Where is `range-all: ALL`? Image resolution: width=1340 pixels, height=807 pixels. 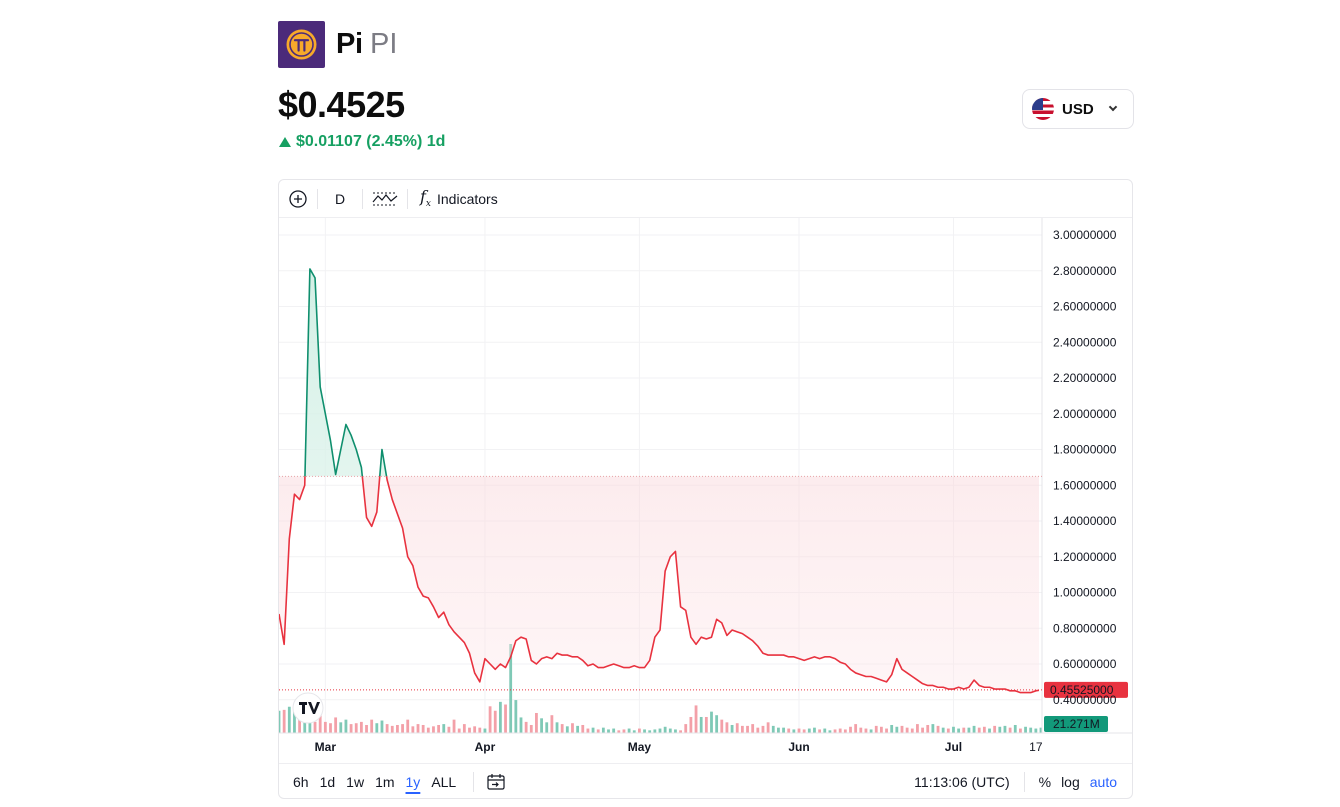 range-all: ALL is located at coordinates (444, 782).